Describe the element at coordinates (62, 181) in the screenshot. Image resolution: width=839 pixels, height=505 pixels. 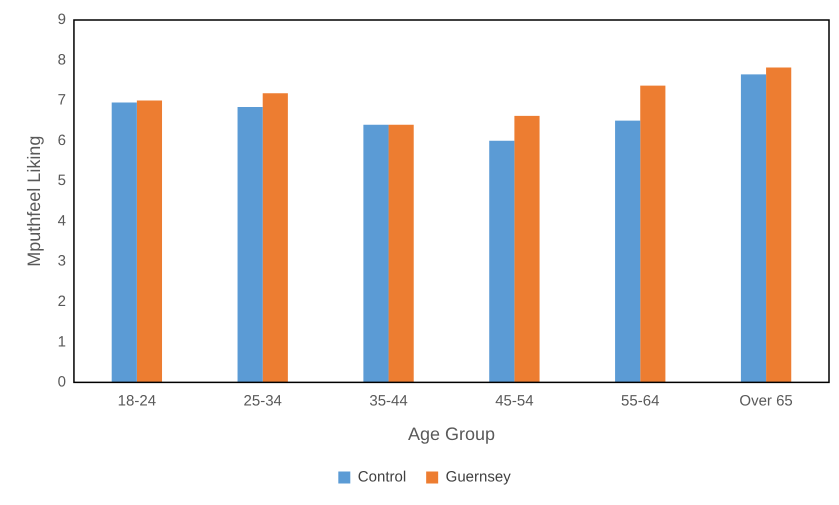
I see `y-tick-label: 5` at that location.